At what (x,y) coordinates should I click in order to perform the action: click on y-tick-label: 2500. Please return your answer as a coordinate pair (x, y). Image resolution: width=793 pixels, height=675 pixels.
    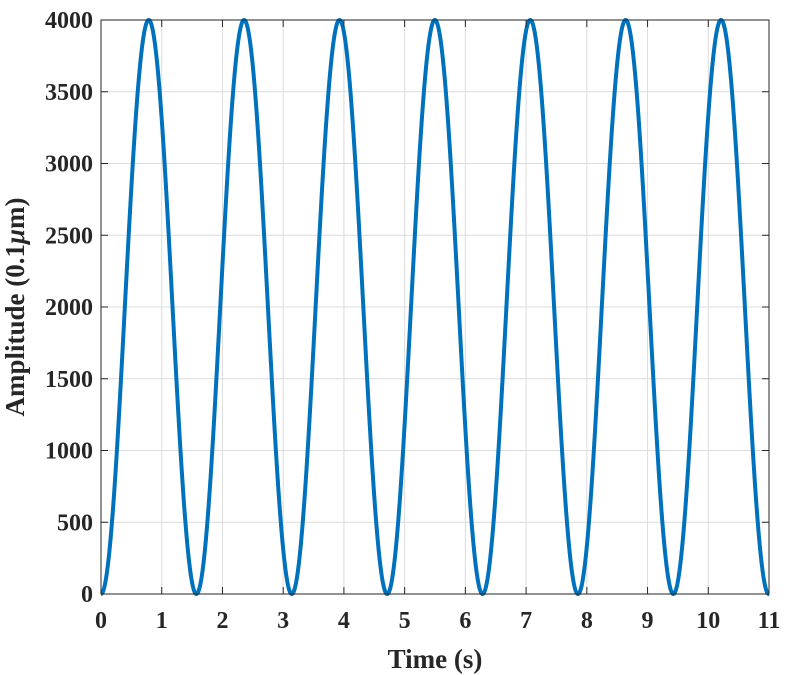
    Looking at the image, I should click on (69, 236).